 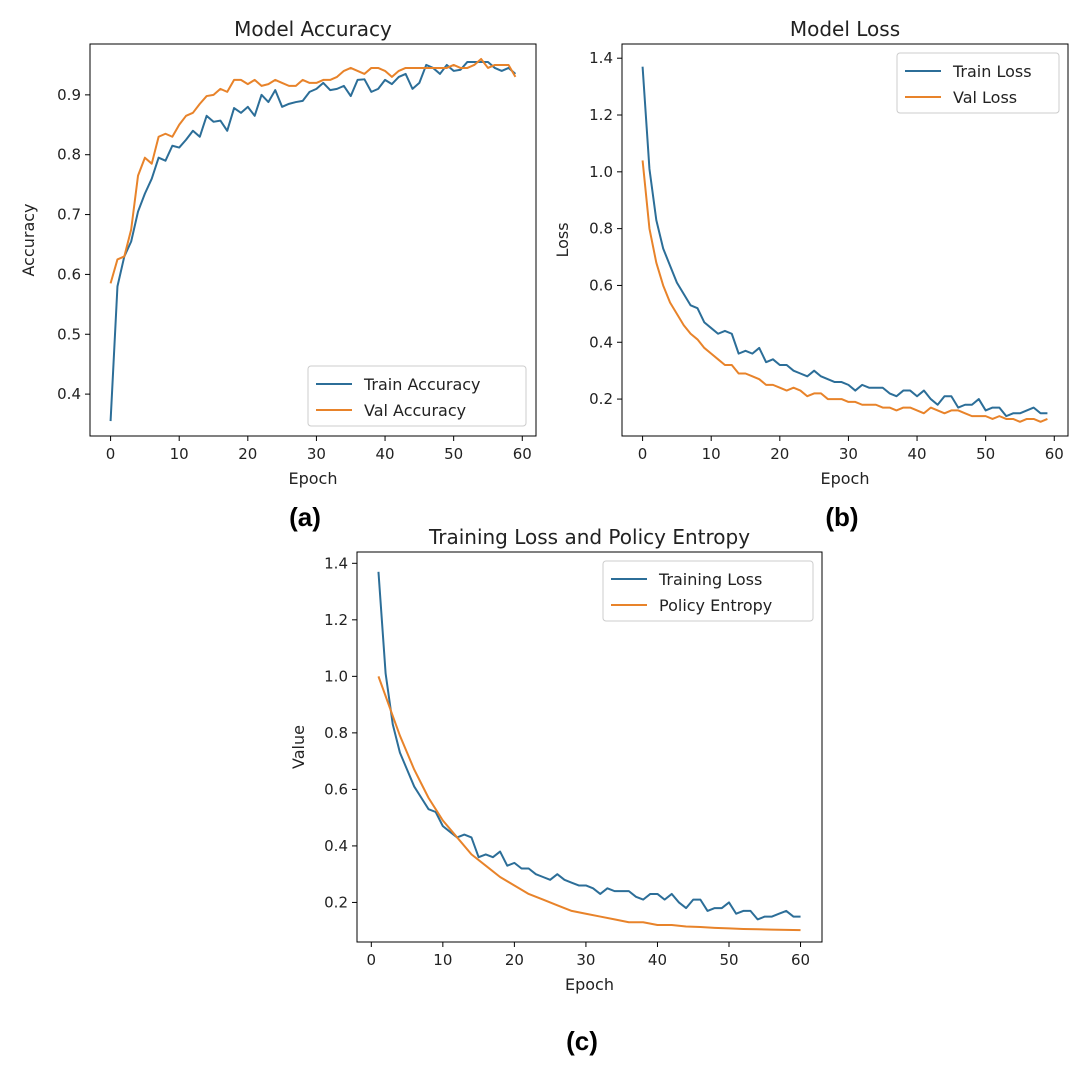 What do you see at coordinates (298, 747) in the screenshot?
I see `y-axis-label: Value` at bounding box center [298, 747].